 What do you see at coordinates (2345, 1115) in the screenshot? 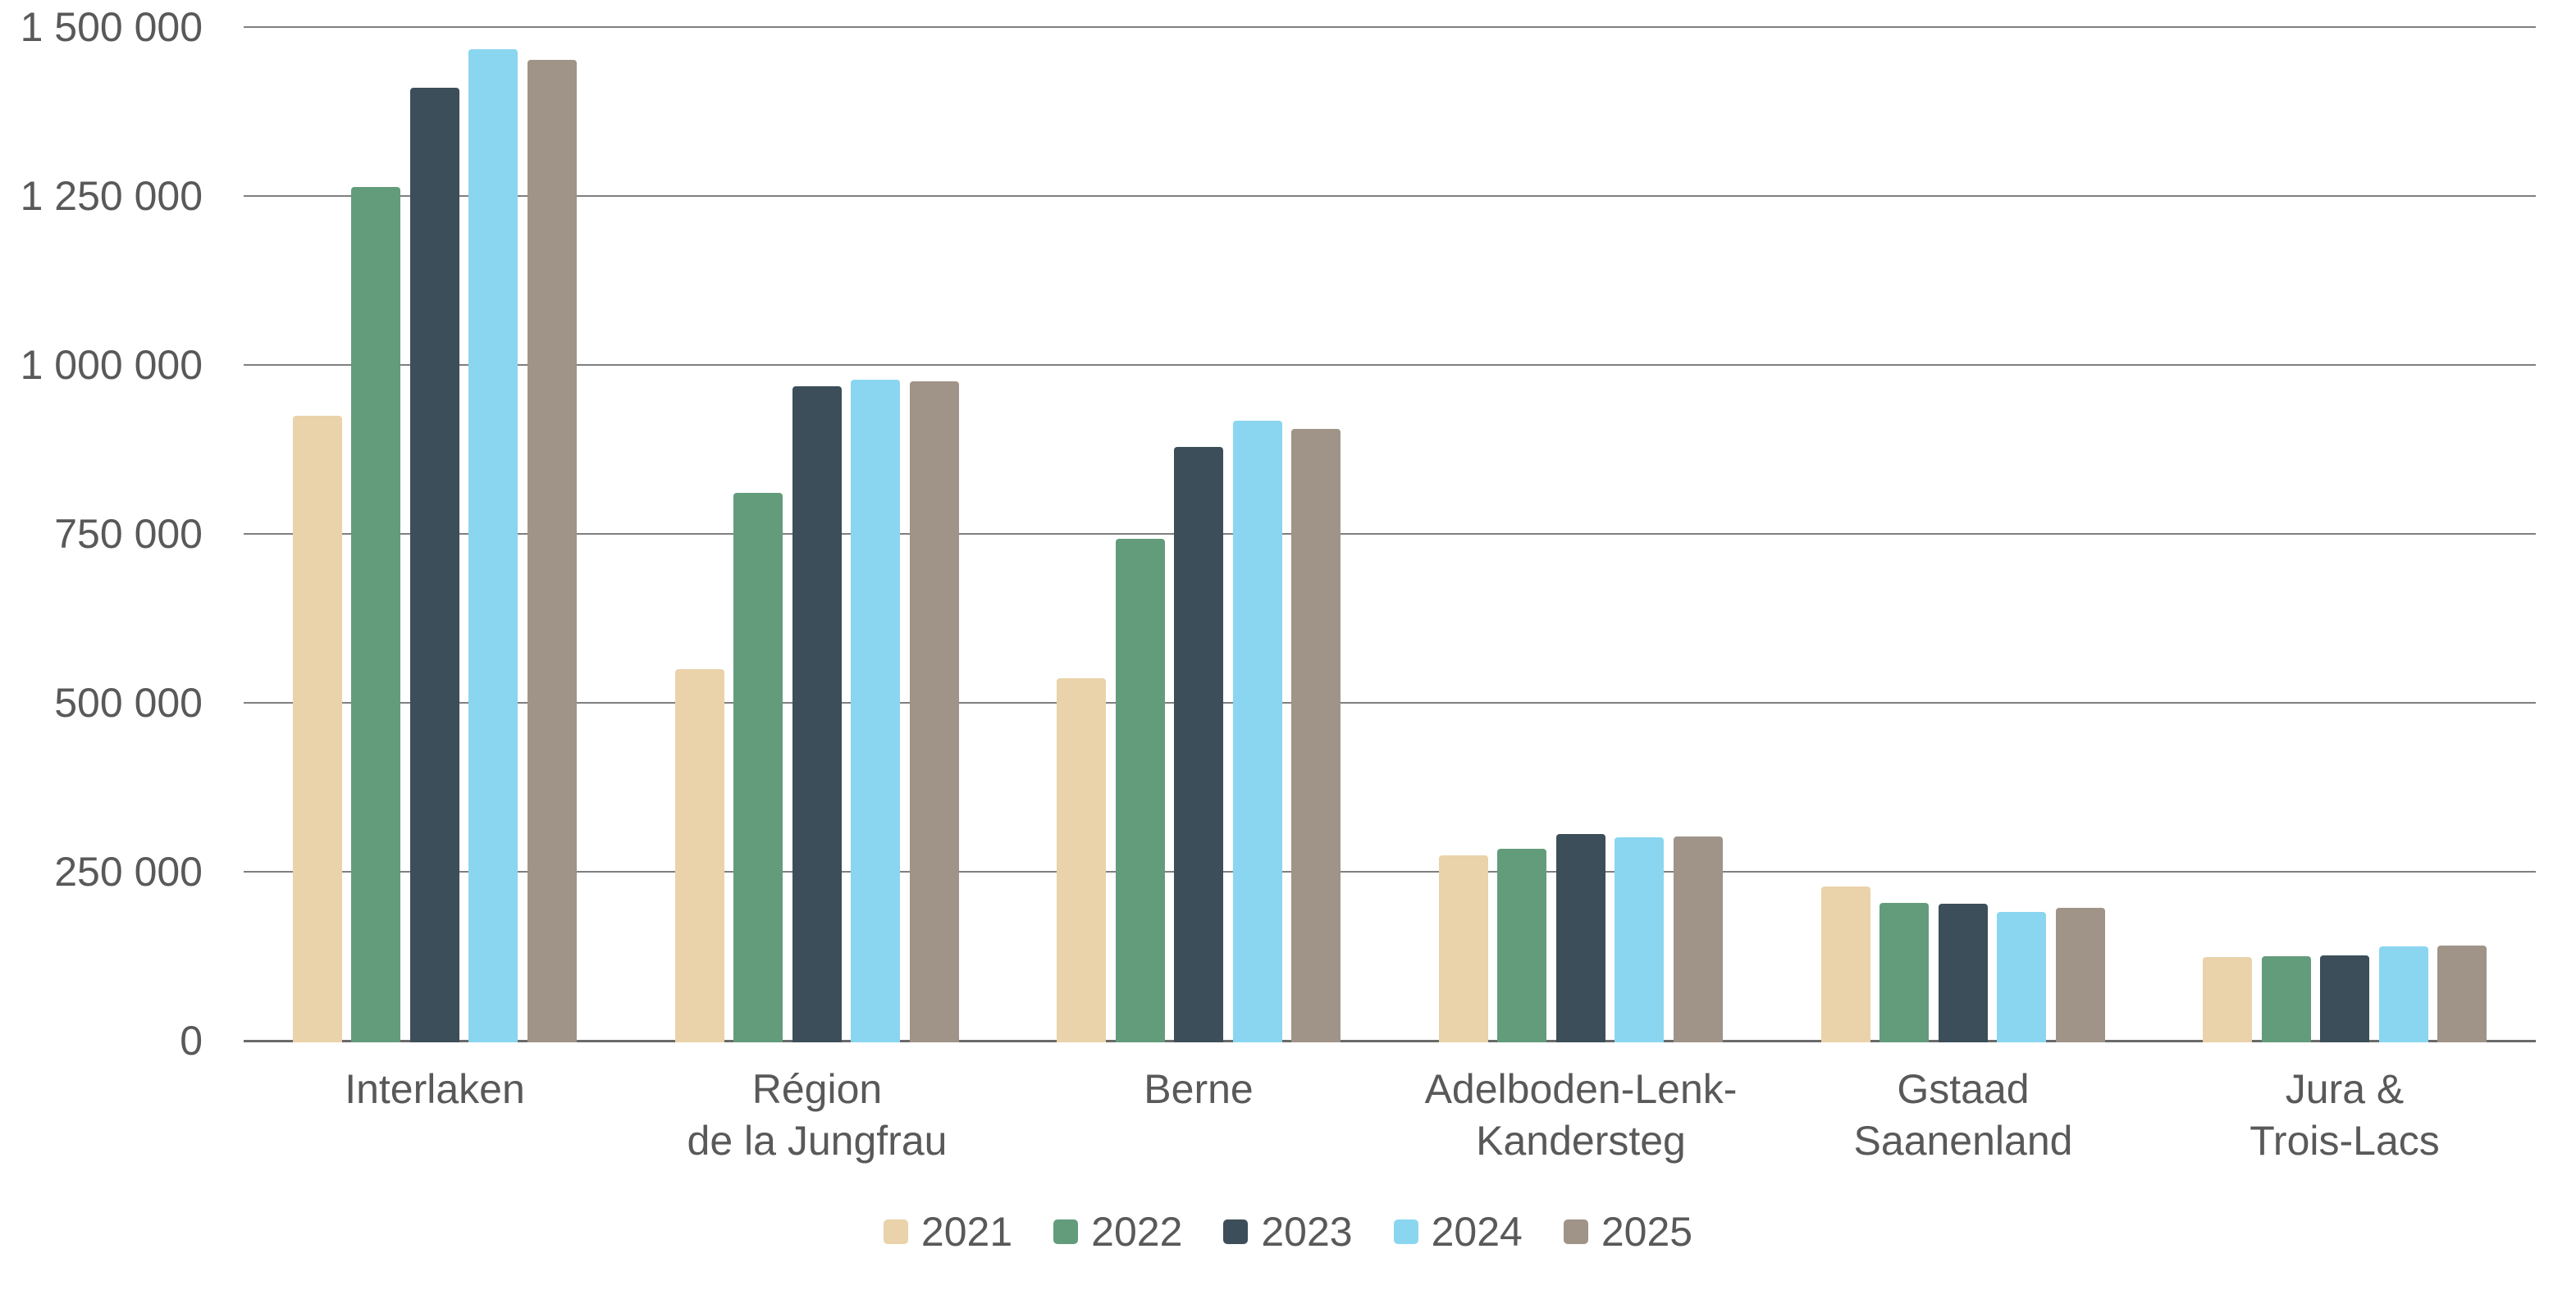
I see `x-axis-category-label: Jura & Trois-Lacs` at bounding box center [2345, 1115].